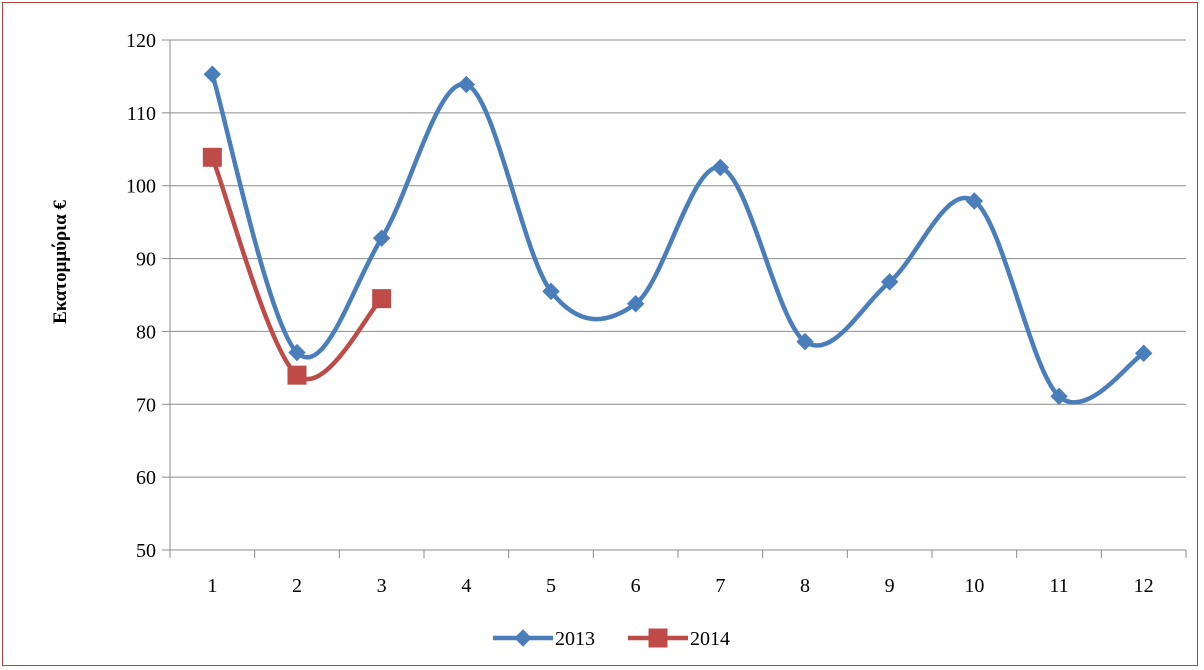 Image resolution: width=1204 pixels, height=670 pixels. Describe the element at coordinates (146, 332) in the screenshot. I see `y-tick-label: 80` at that location.